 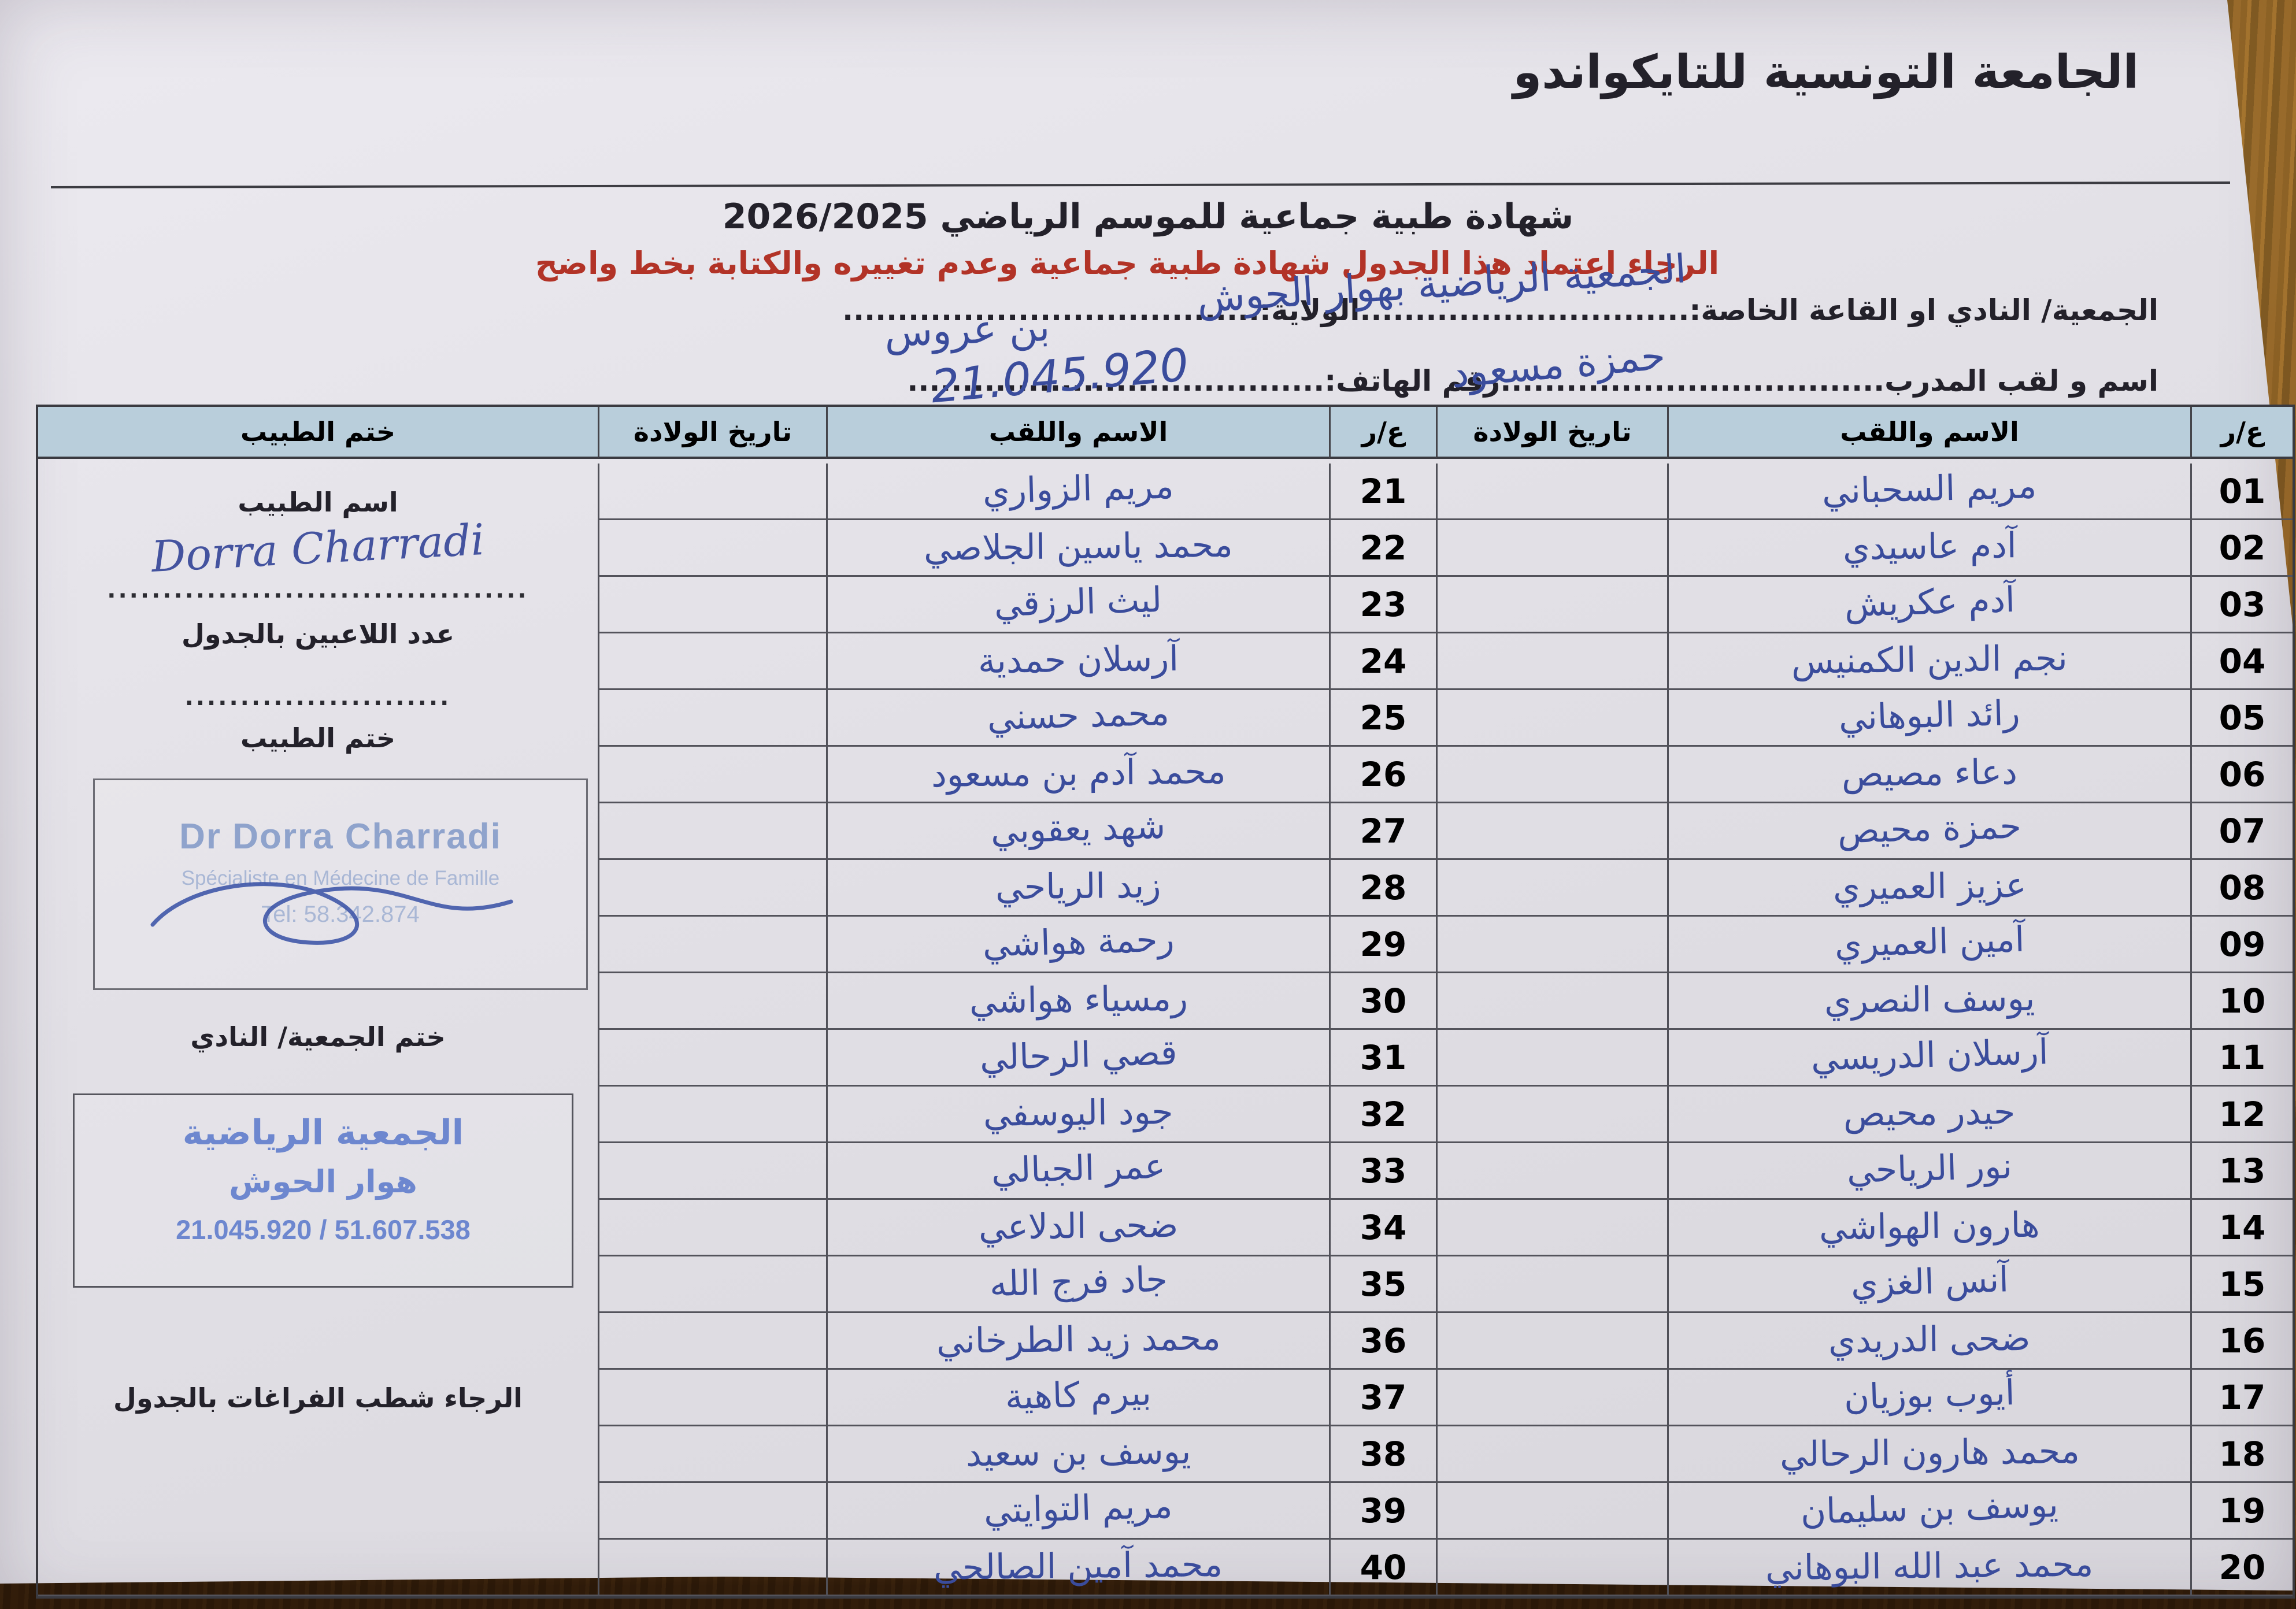 I want to click on player-name-cell: محمد زيد الطرخاني, so click(x=1078, y=1341).